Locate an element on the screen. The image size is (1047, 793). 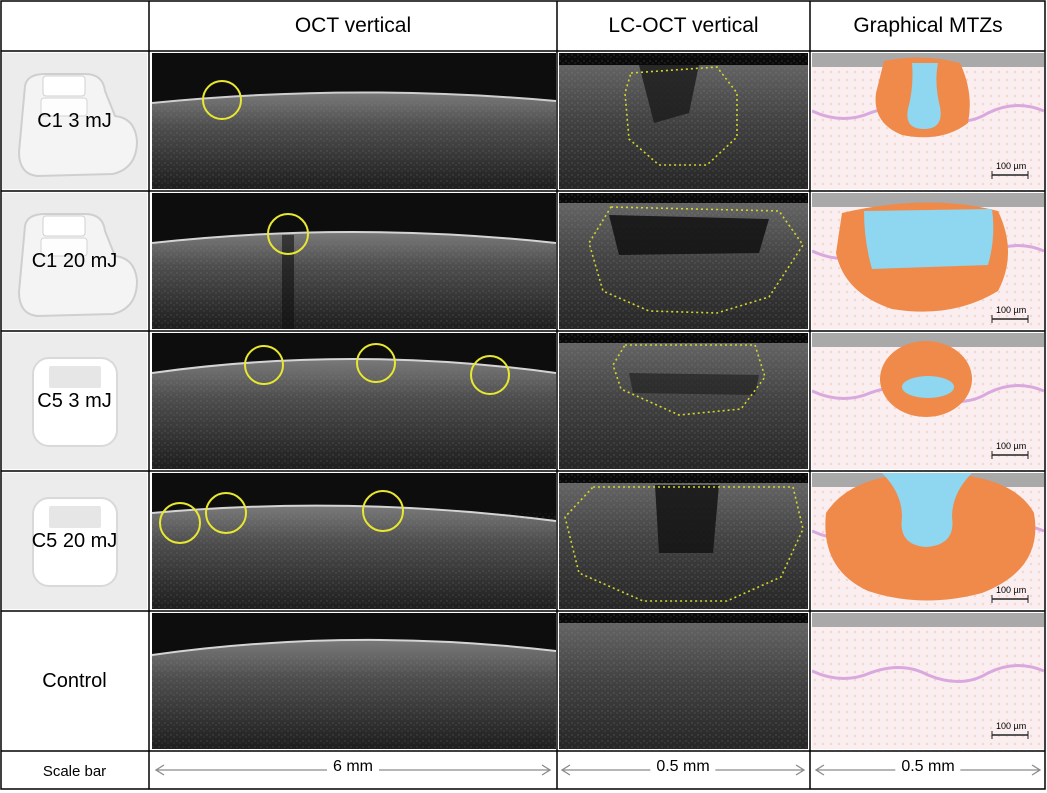
row-label-text: C1 3 mJ is located at coordinates (74, 120).